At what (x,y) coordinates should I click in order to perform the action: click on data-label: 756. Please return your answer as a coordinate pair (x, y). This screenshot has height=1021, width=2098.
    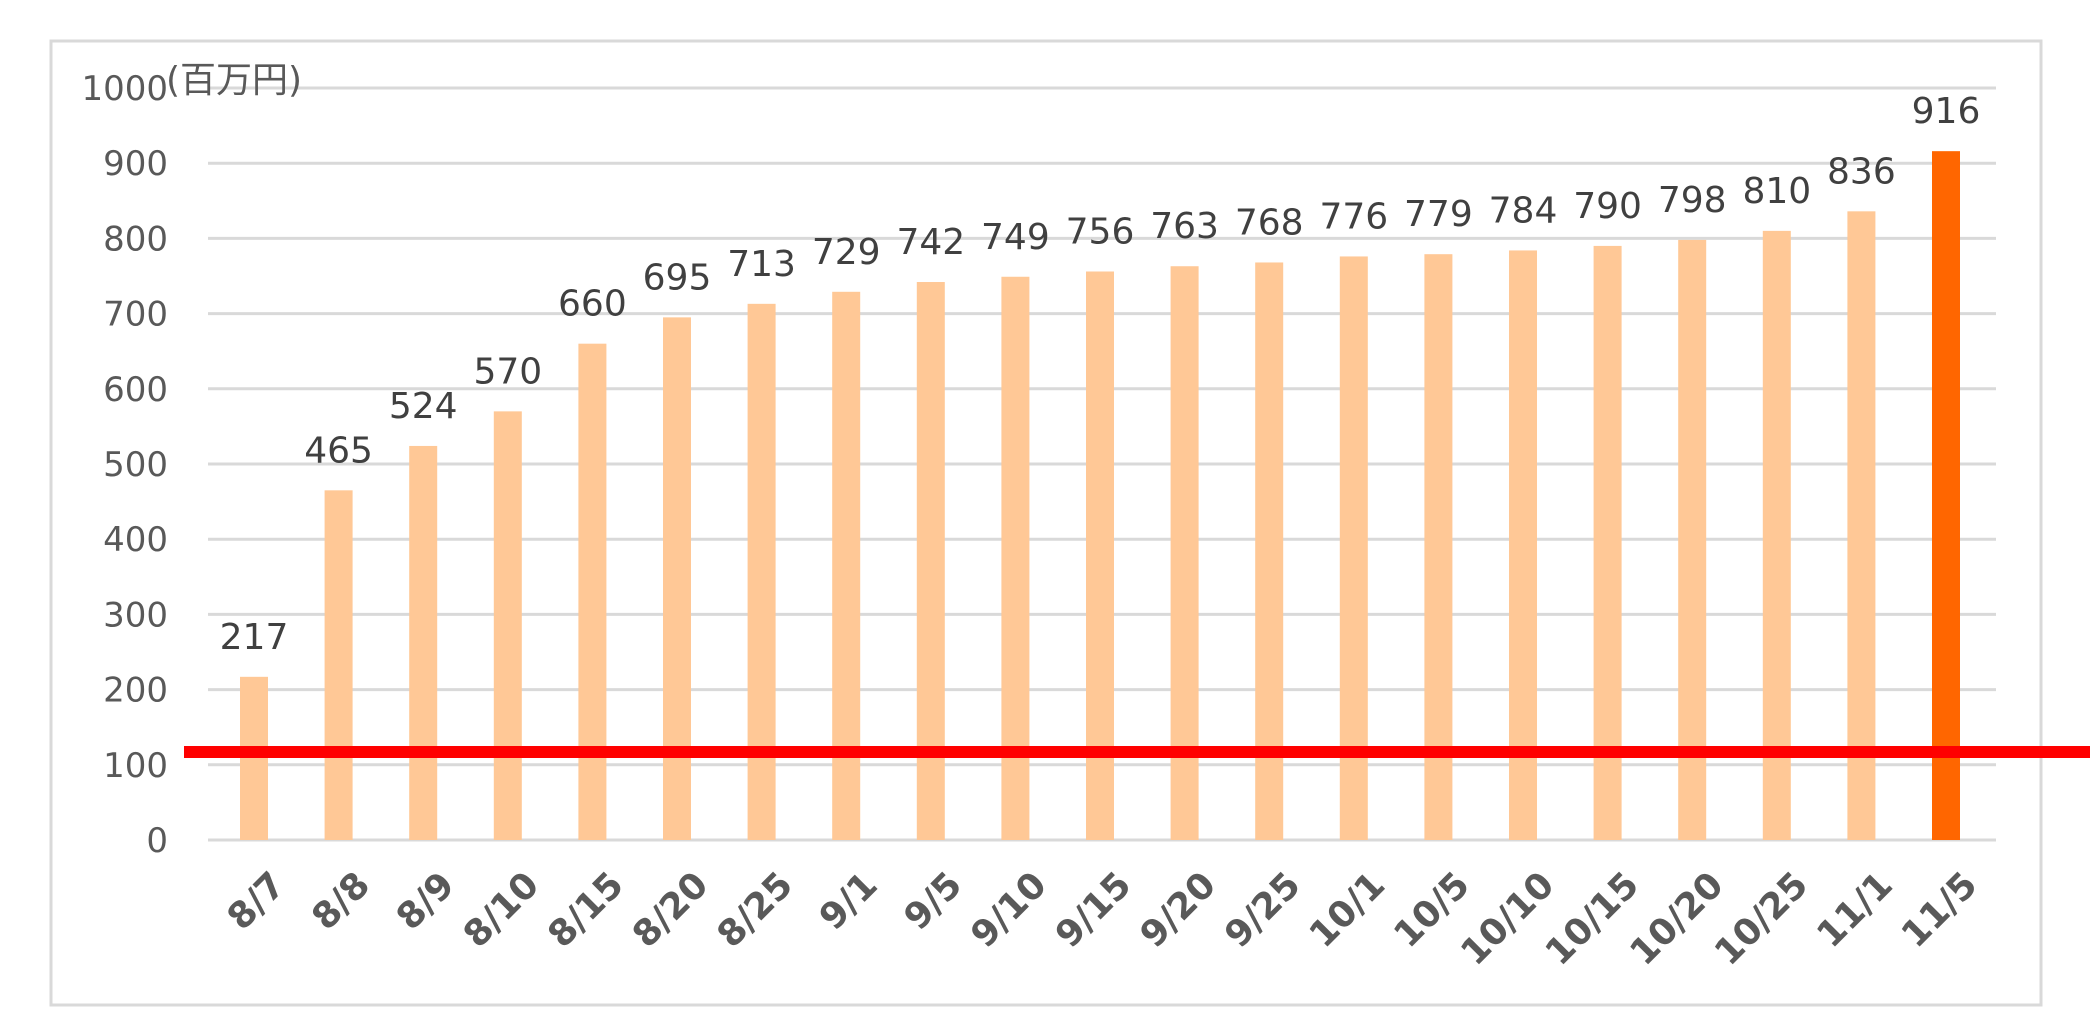
    Looking at the image, I should click on (1100, 231).